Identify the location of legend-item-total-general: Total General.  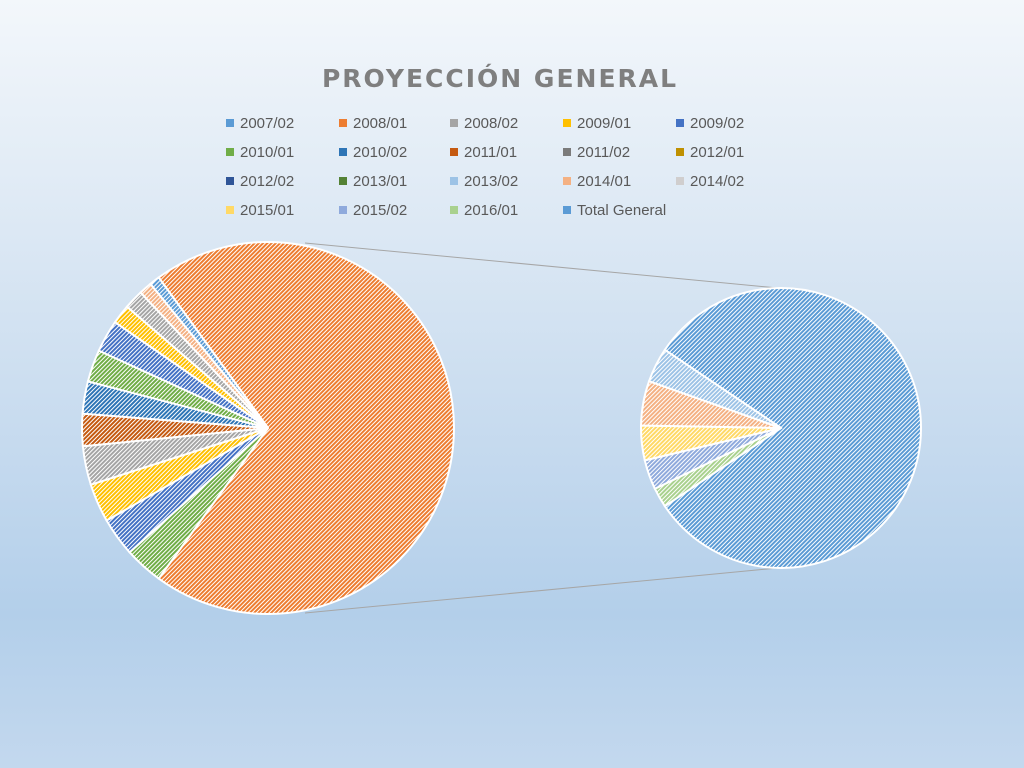
(614, 211).